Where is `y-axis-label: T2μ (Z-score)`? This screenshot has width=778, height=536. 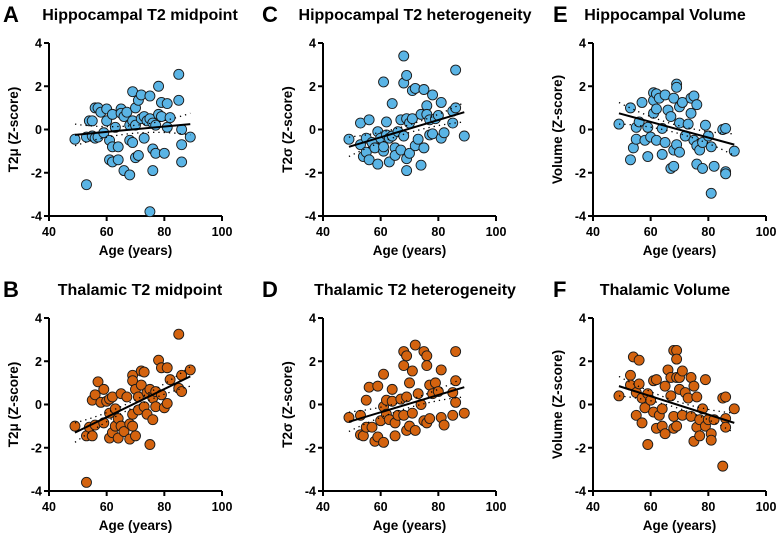
y-axis-label: T2μ (Z-score) is located at coordinates (13, 130).